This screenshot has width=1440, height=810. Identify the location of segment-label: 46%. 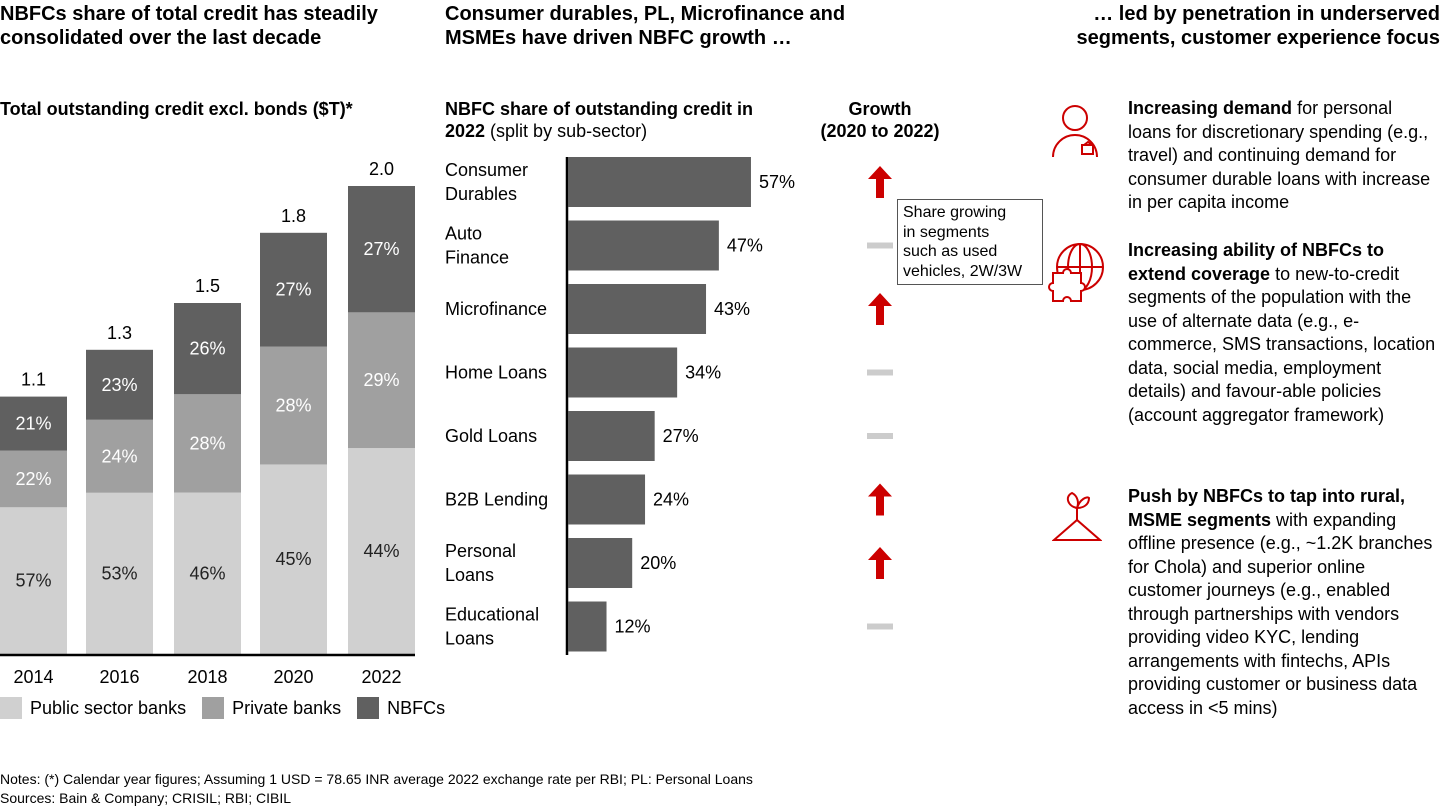
(207, 573).